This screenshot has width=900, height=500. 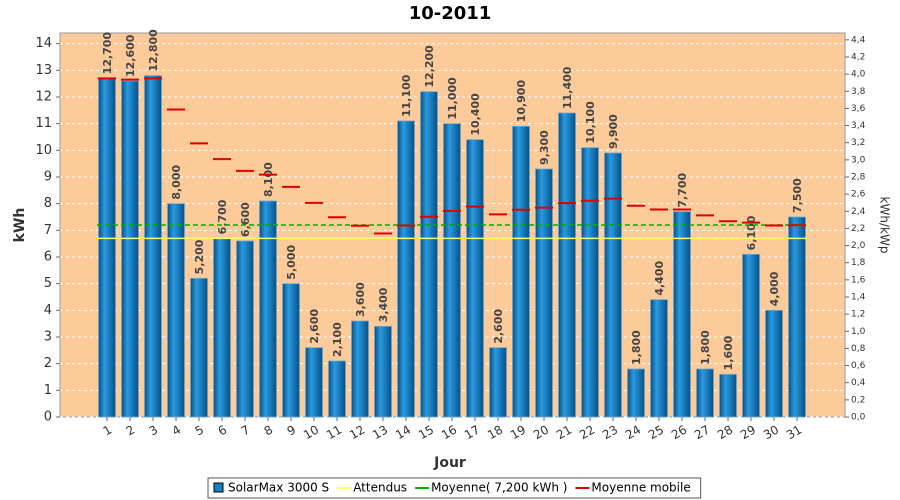 I want to click on x-tick-label: 13, so click(x=380, y=433).